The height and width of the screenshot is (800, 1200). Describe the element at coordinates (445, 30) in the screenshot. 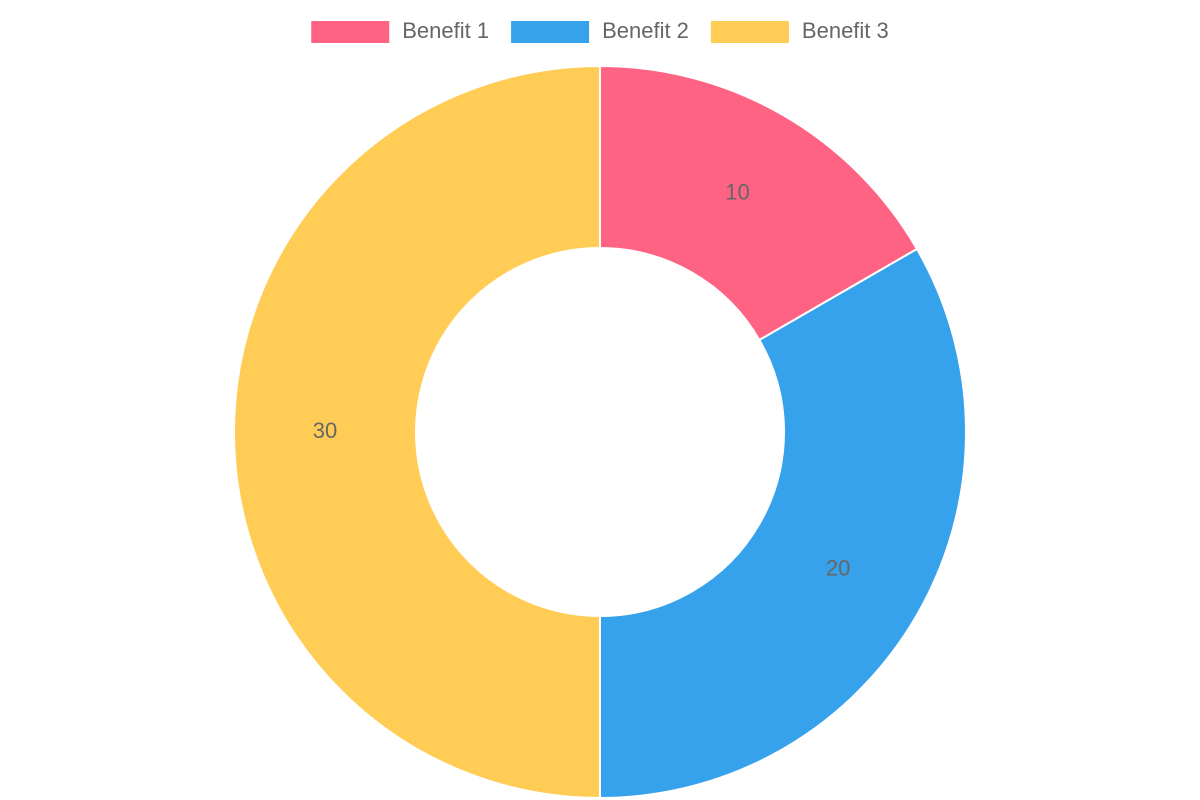

I see `legend-label: Benefit 1` at that location.